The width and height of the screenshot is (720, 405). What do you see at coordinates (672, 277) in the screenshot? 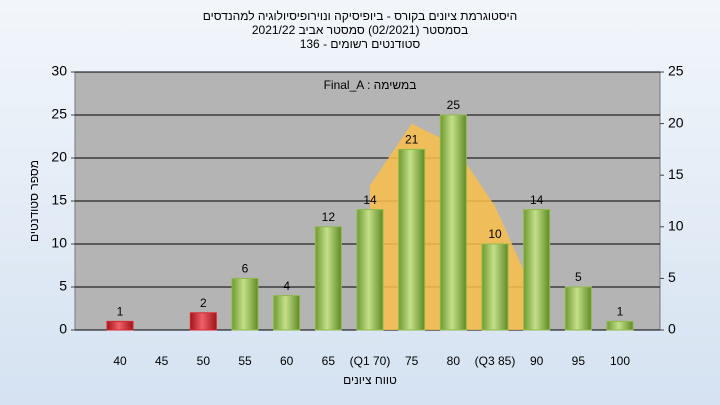
I see `y2-tick-label: 5` at bounding box center [672, 277].